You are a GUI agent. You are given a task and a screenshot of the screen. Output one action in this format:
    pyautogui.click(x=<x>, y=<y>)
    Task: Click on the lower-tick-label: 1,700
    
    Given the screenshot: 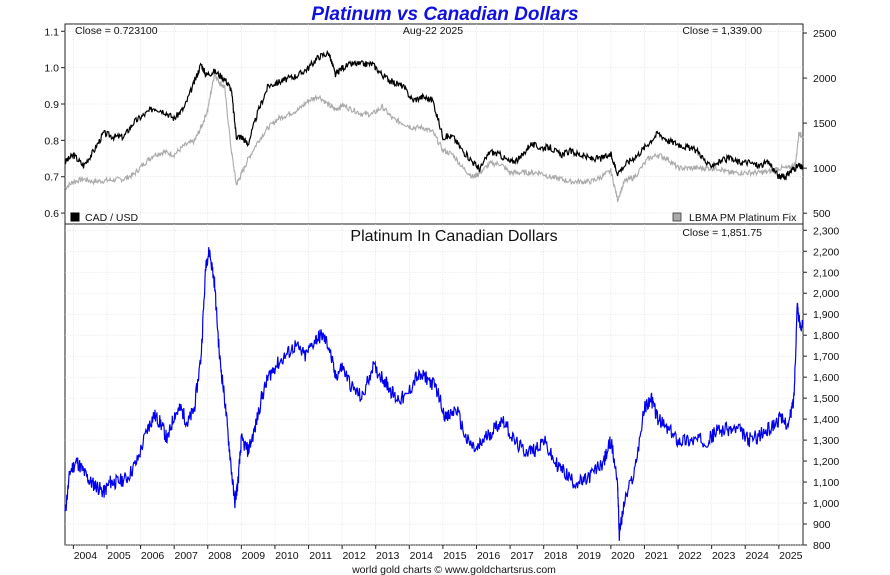 What is the action you would take?
    pyautogui.click(x=826, y=357)
    